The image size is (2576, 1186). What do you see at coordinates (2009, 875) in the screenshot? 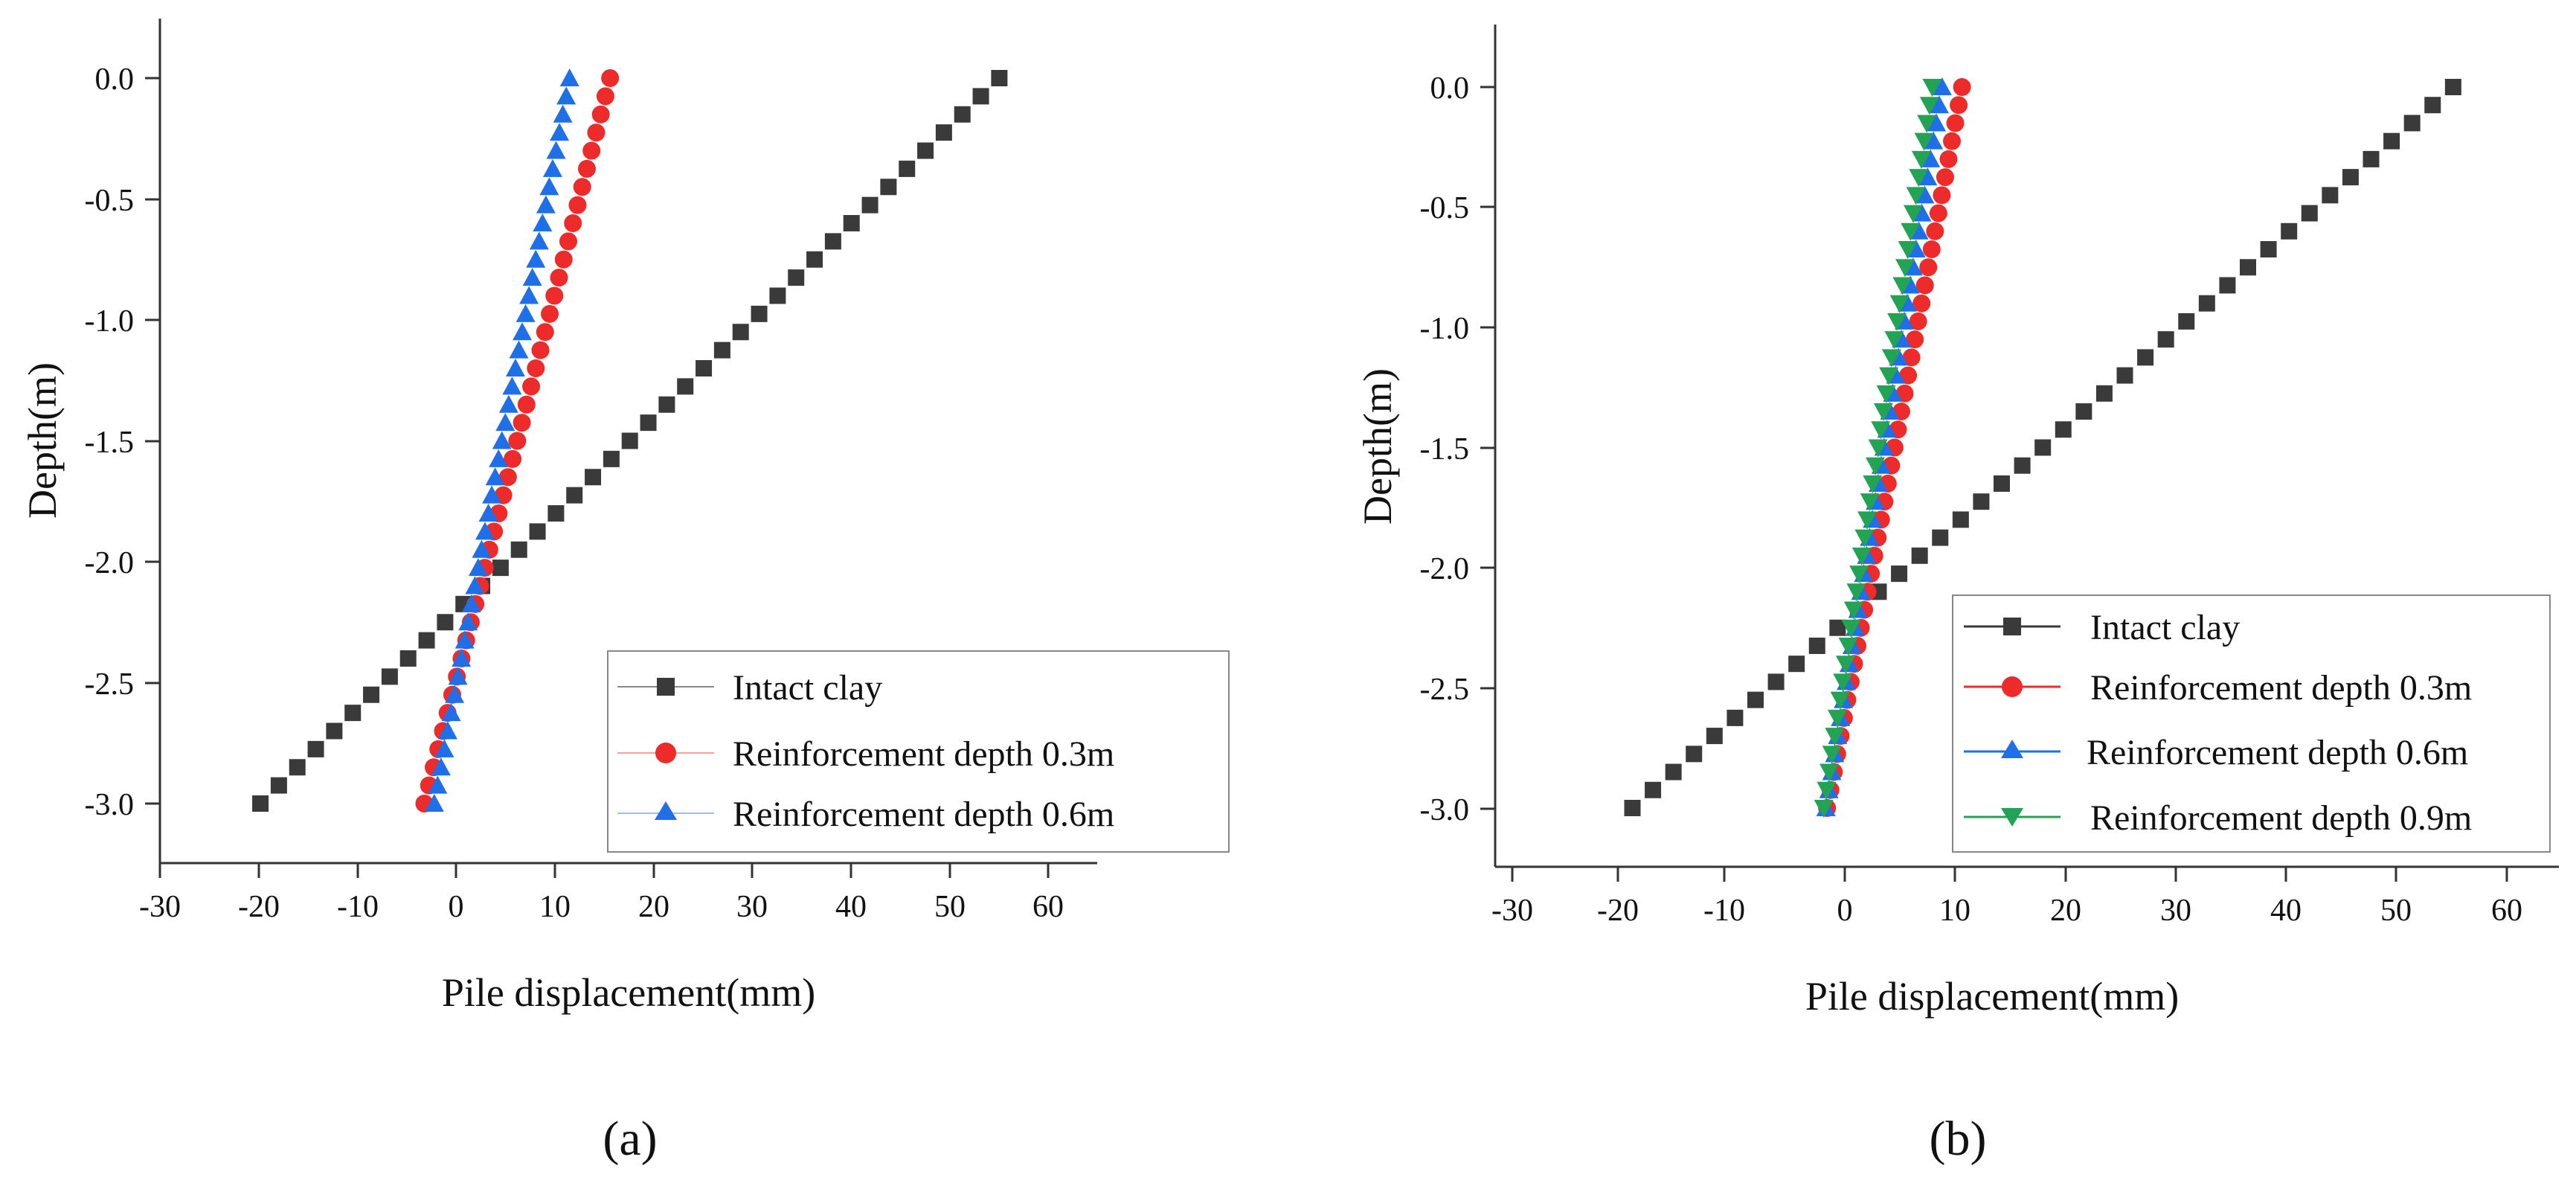
I see `x-ticks-b` at bounding box center [2009, 875].